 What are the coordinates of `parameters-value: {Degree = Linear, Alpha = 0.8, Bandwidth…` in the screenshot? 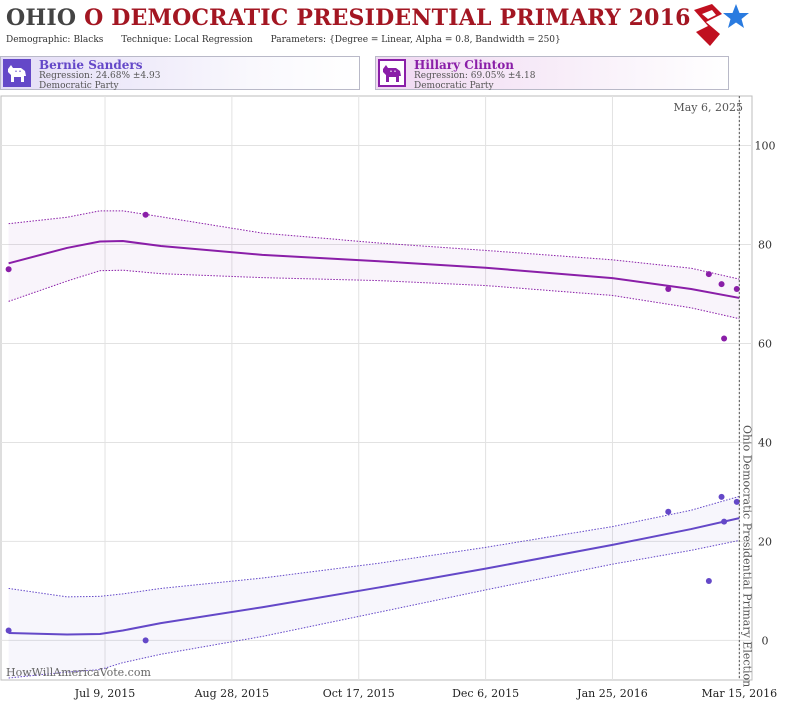 It's located at (445, 40).